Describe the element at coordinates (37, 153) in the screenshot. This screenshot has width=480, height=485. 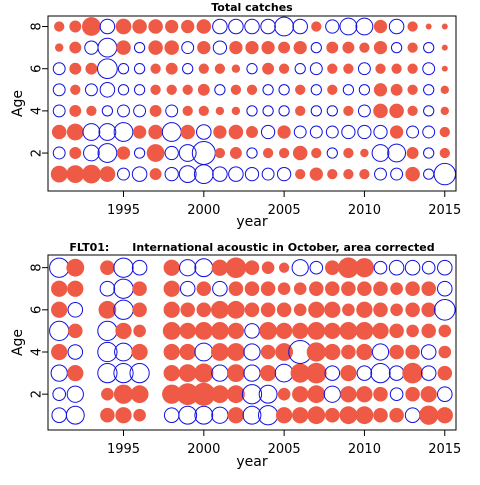
I see `y-tick-label: 2` at that location.